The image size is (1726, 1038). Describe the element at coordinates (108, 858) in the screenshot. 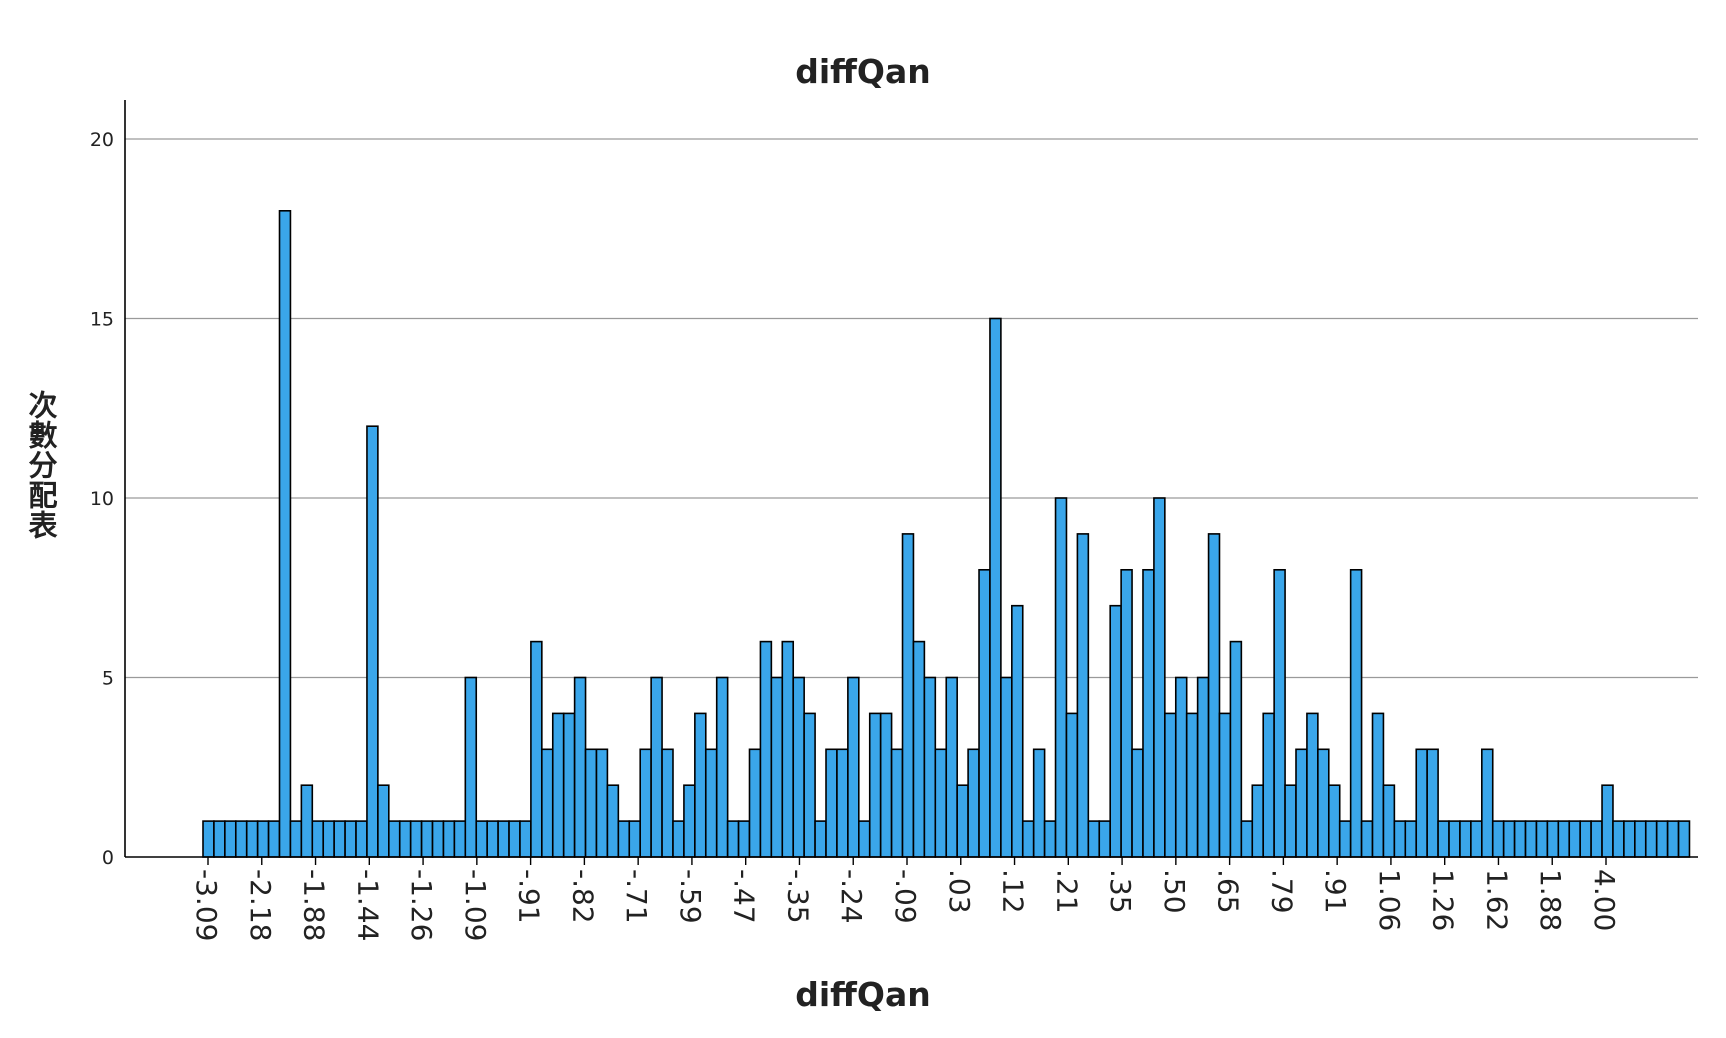

I see `y-tick-label: 0` at that location.